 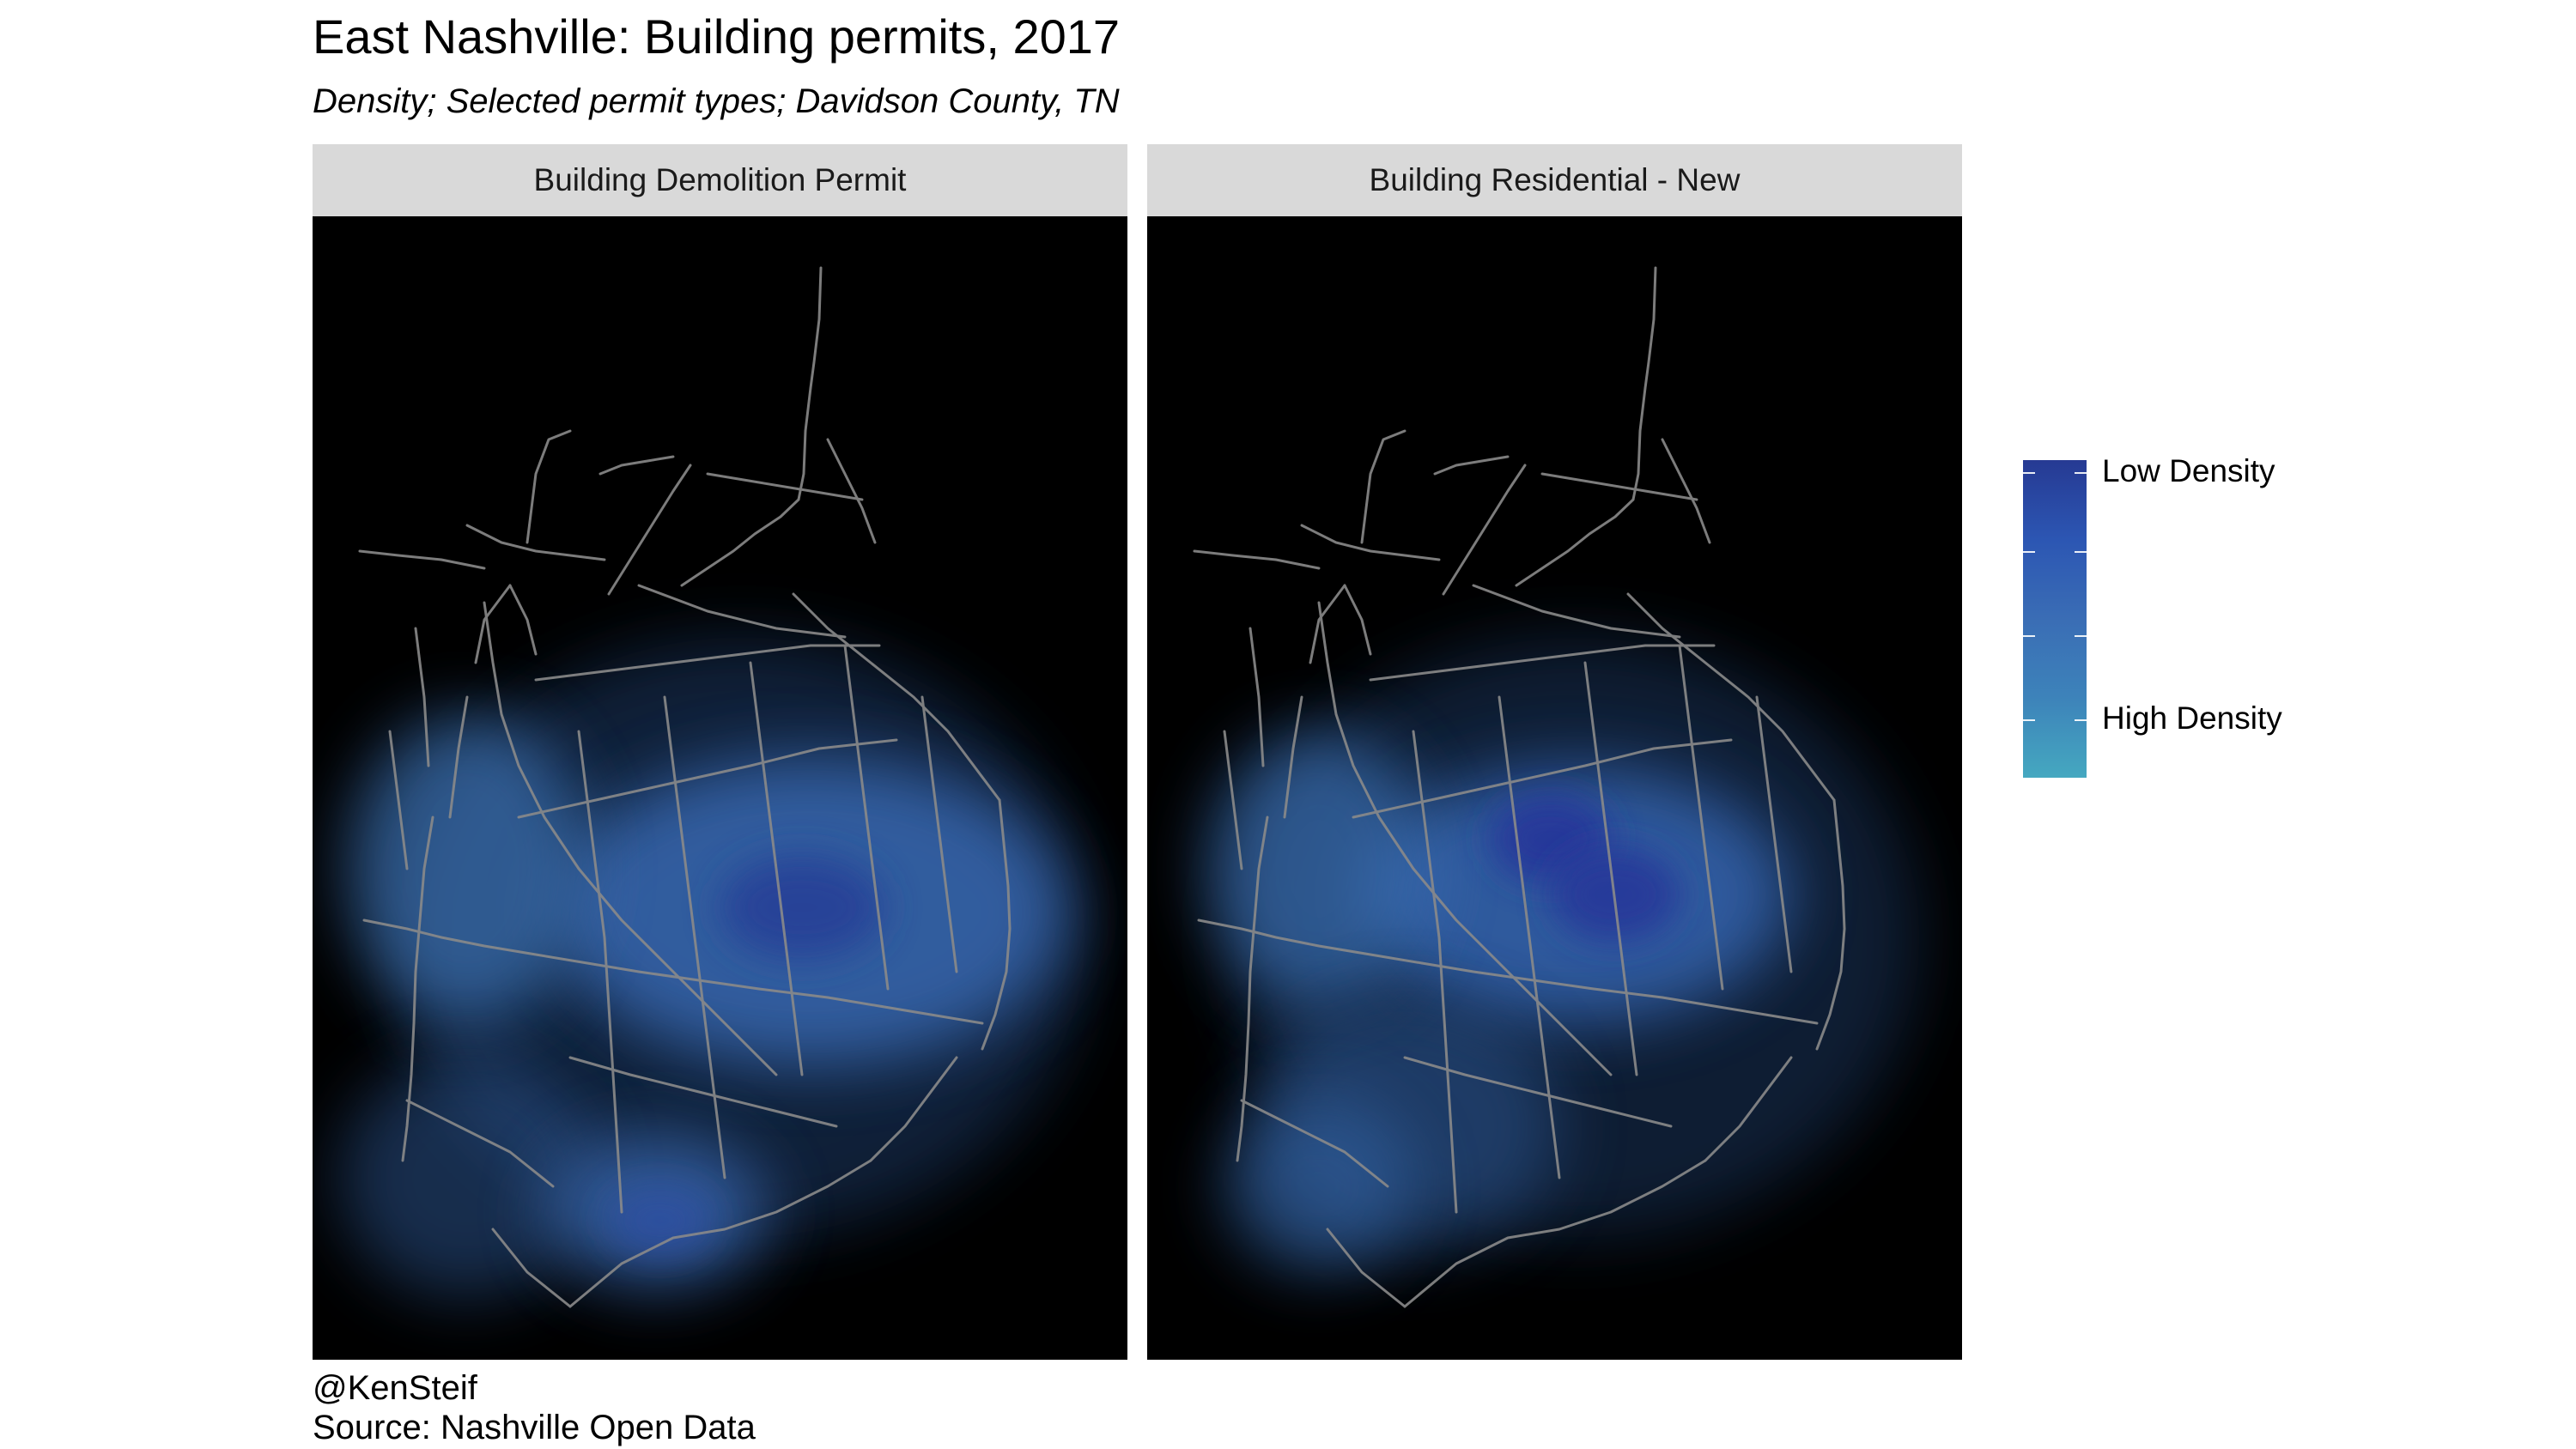 What do you see at coordinates (2055, 619) in the screenshot?
I see `legend-color-bar` at bounding box center [2055, 619].